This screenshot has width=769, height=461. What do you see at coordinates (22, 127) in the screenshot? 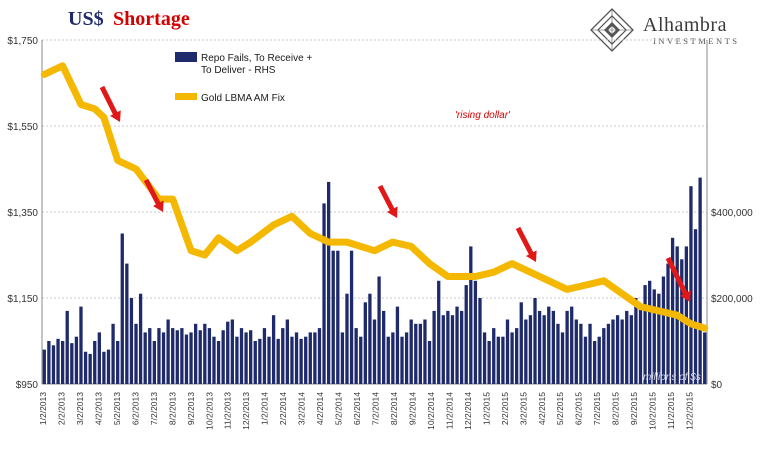
I see `left-tick-label: $1,550` at bounding box center [22, 127].